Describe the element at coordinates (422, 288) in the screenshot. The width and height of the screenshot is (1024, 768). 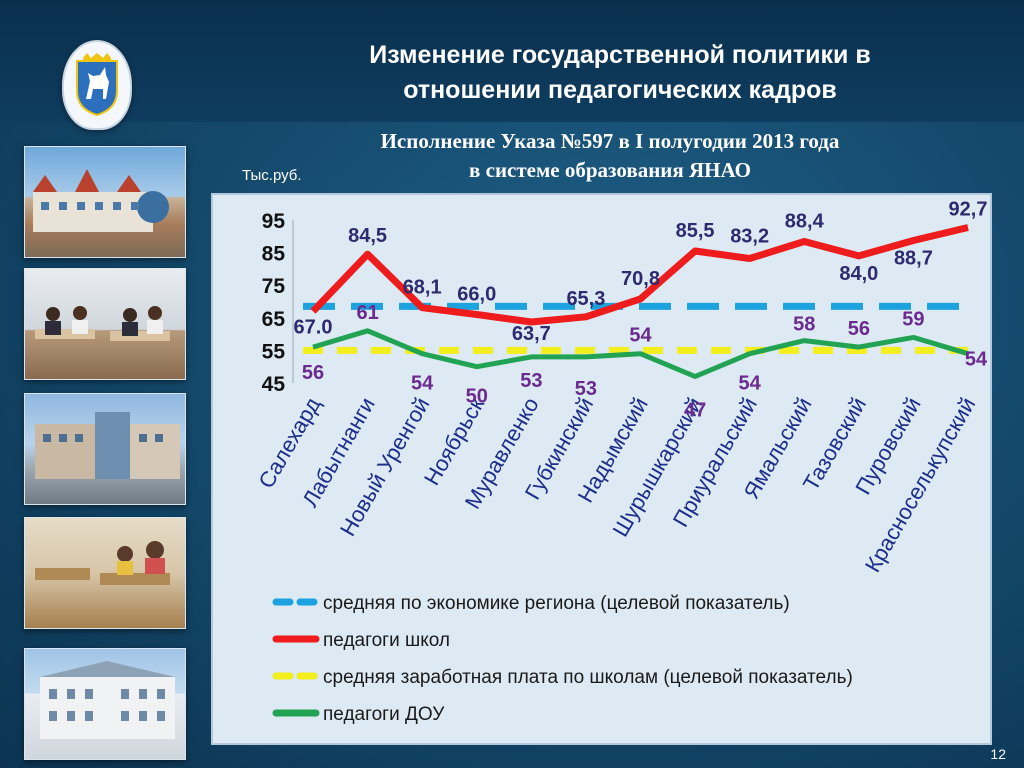
I see `school-value-label: 68,1` at that location.